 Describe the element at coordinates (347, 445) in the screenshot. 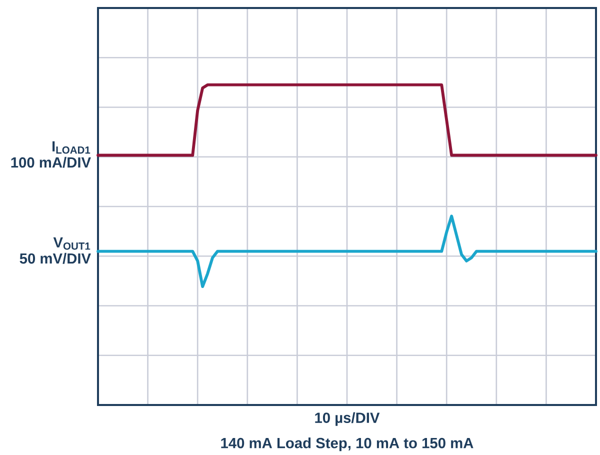

I see `text: 140 mA Load Step, 10 mA to 150 mA` at that location.